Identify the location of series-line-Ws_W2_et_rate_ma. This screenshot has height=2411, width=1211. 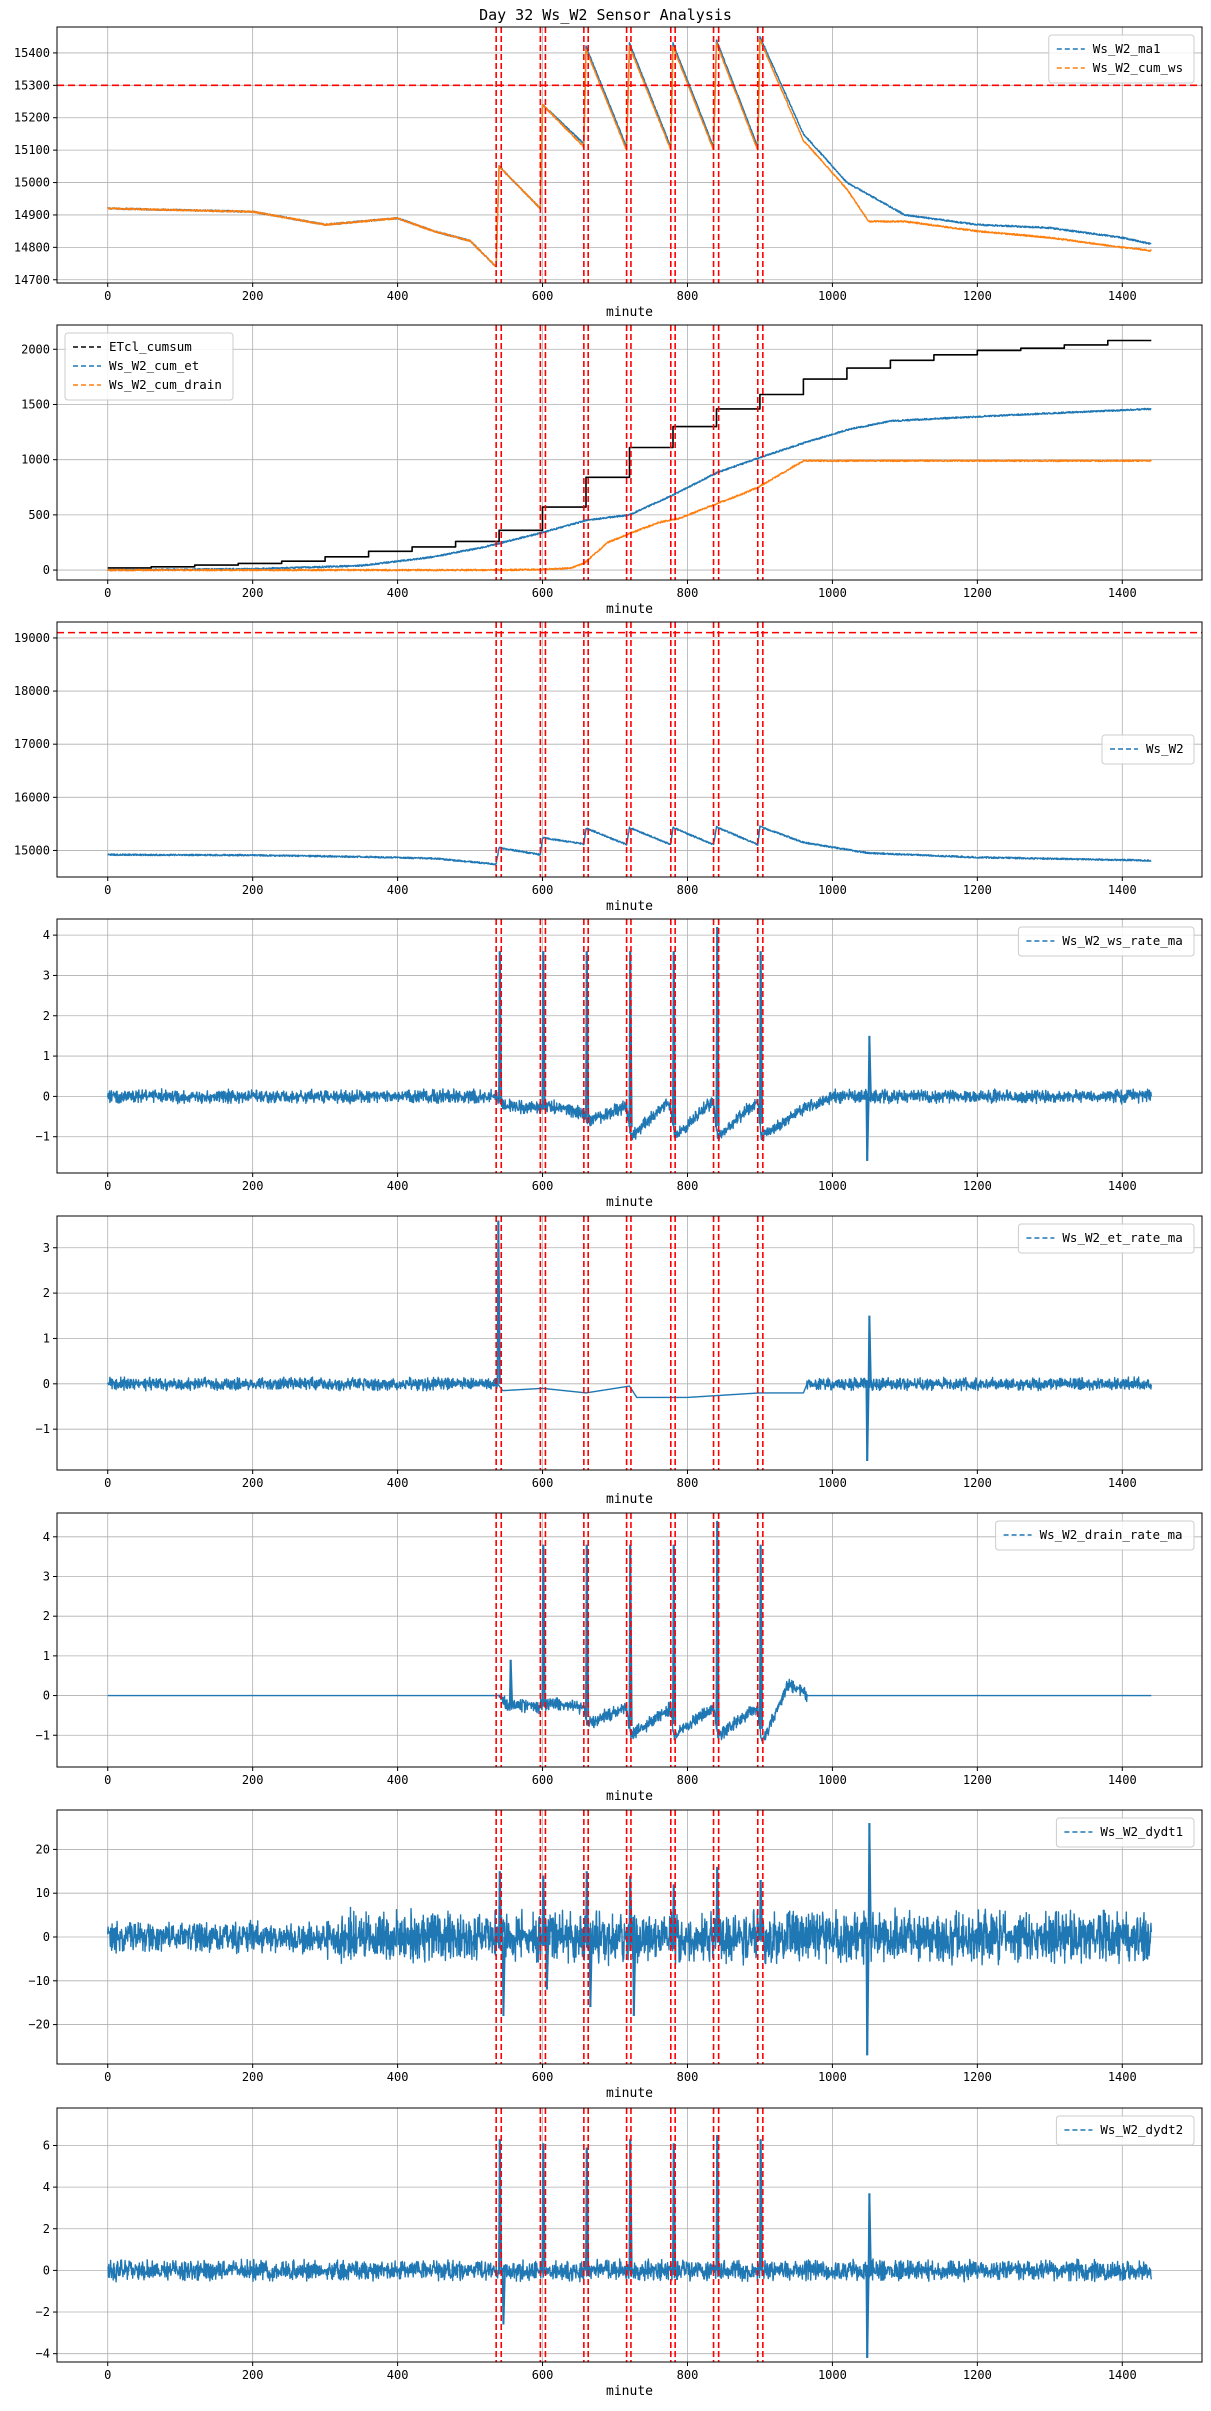
(629, 1387).